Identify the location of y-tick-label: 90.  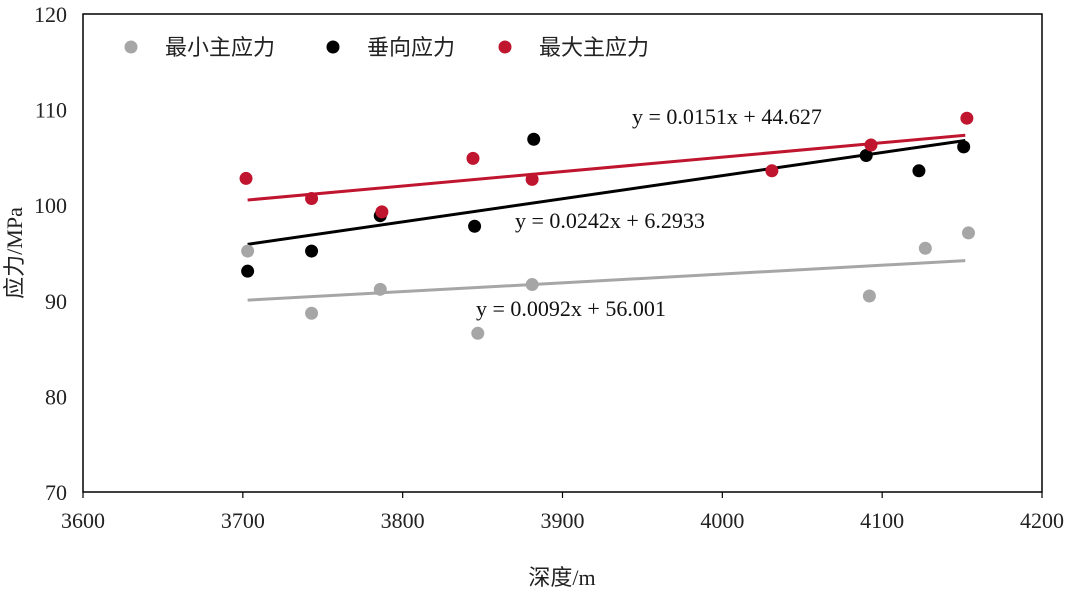
(56, 301).